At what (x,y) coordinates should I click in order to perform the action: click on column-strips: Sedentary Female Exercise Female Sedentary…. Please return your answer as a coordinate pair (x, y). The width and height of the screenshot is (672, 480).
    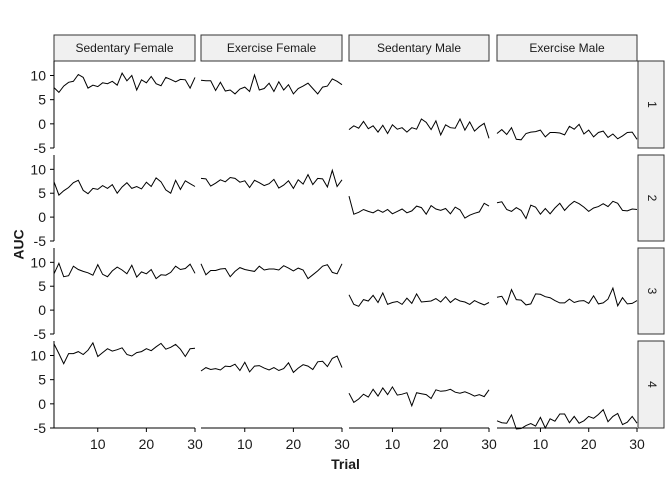
    Looking at the image, I should click on (345, 48).